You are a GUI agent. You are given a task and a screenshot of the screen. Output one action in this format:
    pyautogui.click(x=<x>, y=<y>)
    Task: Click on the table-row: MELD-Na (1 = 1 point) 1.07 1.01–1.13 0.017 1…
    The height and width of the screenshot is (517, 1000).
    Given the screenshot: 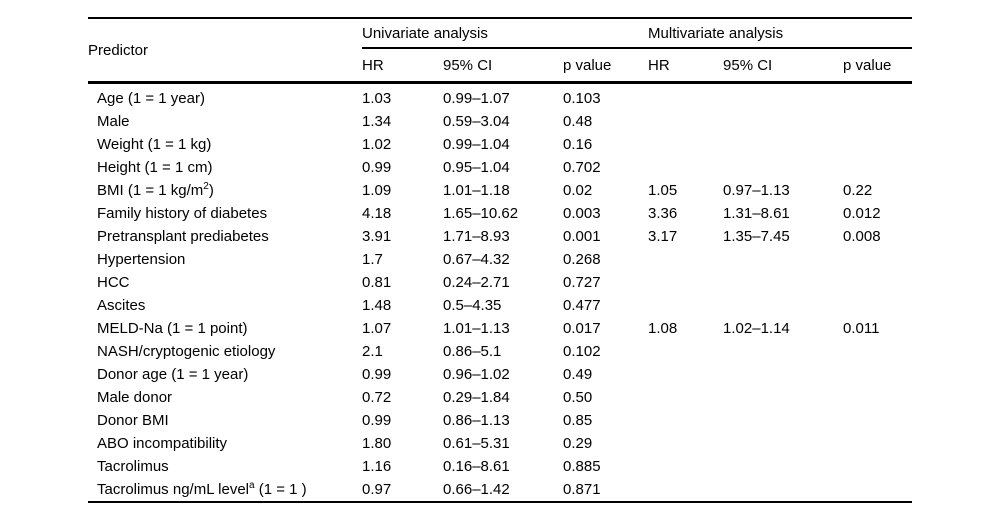 What is the action you would take?
    pyautogui.click(x=500, y=328)
    